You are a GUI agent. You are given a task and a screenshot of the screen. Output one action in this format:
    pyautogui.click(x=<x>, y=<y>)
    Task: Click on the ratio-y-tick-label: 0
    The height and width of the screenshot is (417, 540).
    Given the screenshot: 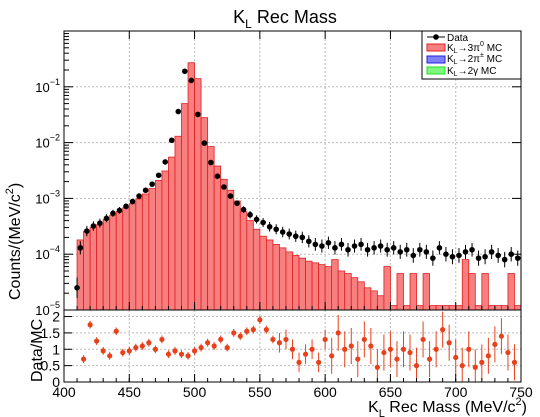 What is the action you would take?
    pyautogui.click(x=56, y=382)
    